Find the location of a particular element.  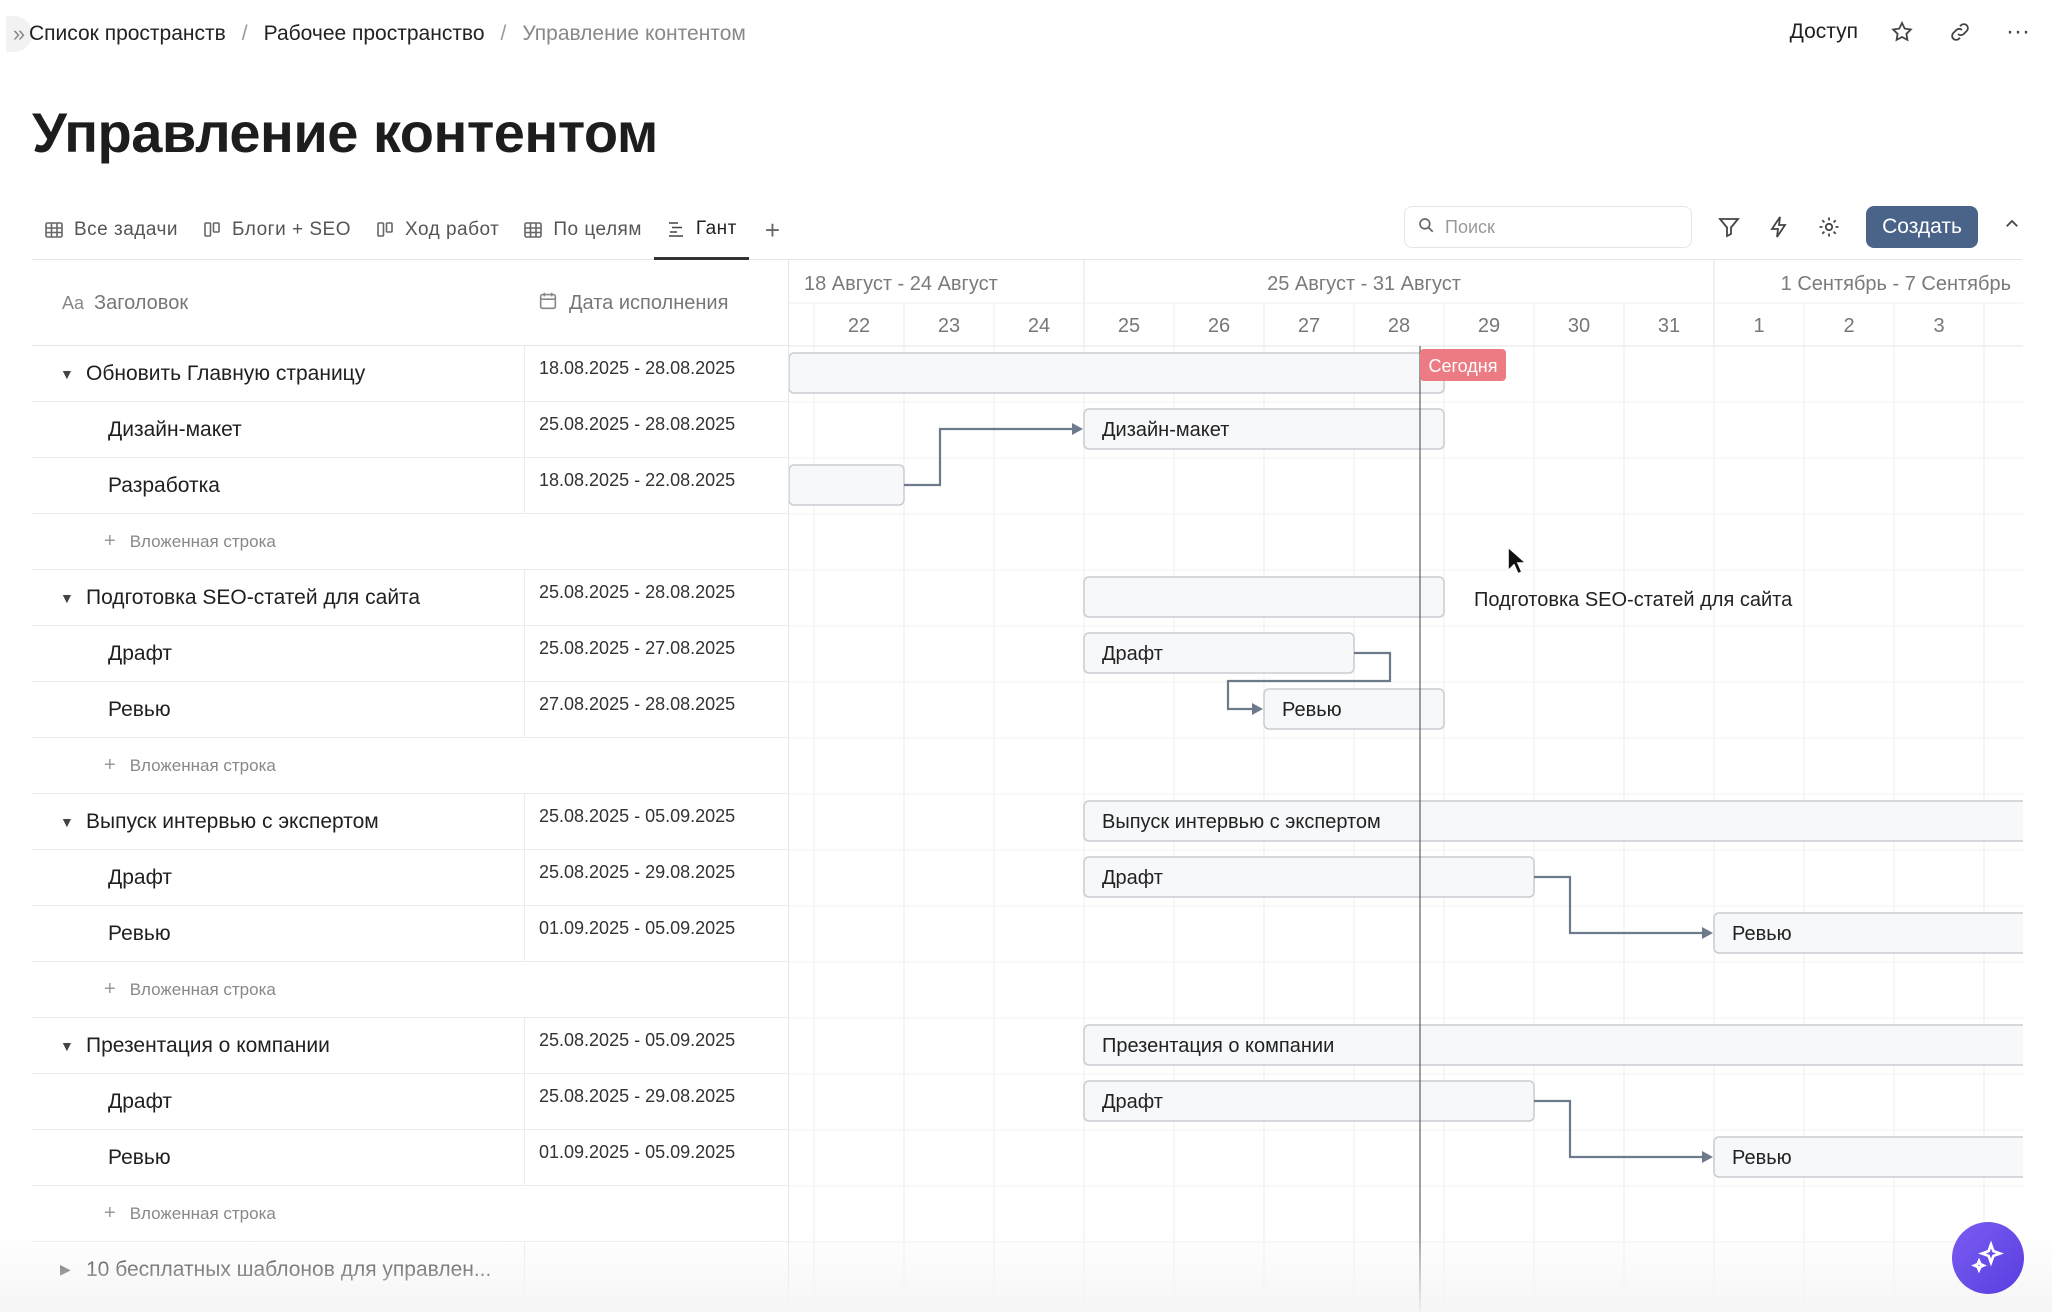

sidebar-expand-icon: » is located at coordinates (19, 34).